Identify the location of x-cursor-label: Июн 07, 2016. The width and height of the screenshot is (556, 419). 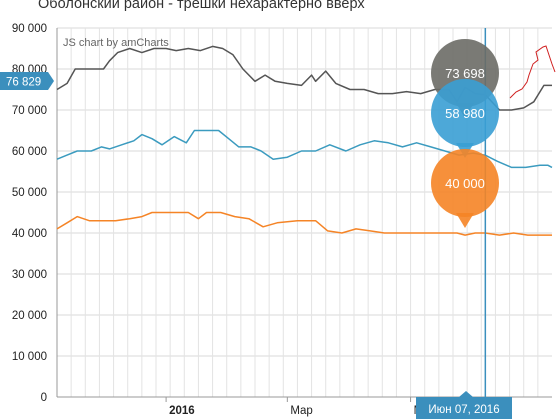
(464, 405).